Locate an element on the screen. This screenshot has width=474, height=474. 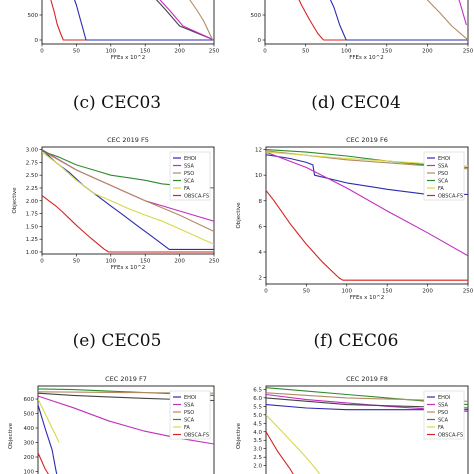
y-axis-label: Objective is located at coordinates (11, 435).